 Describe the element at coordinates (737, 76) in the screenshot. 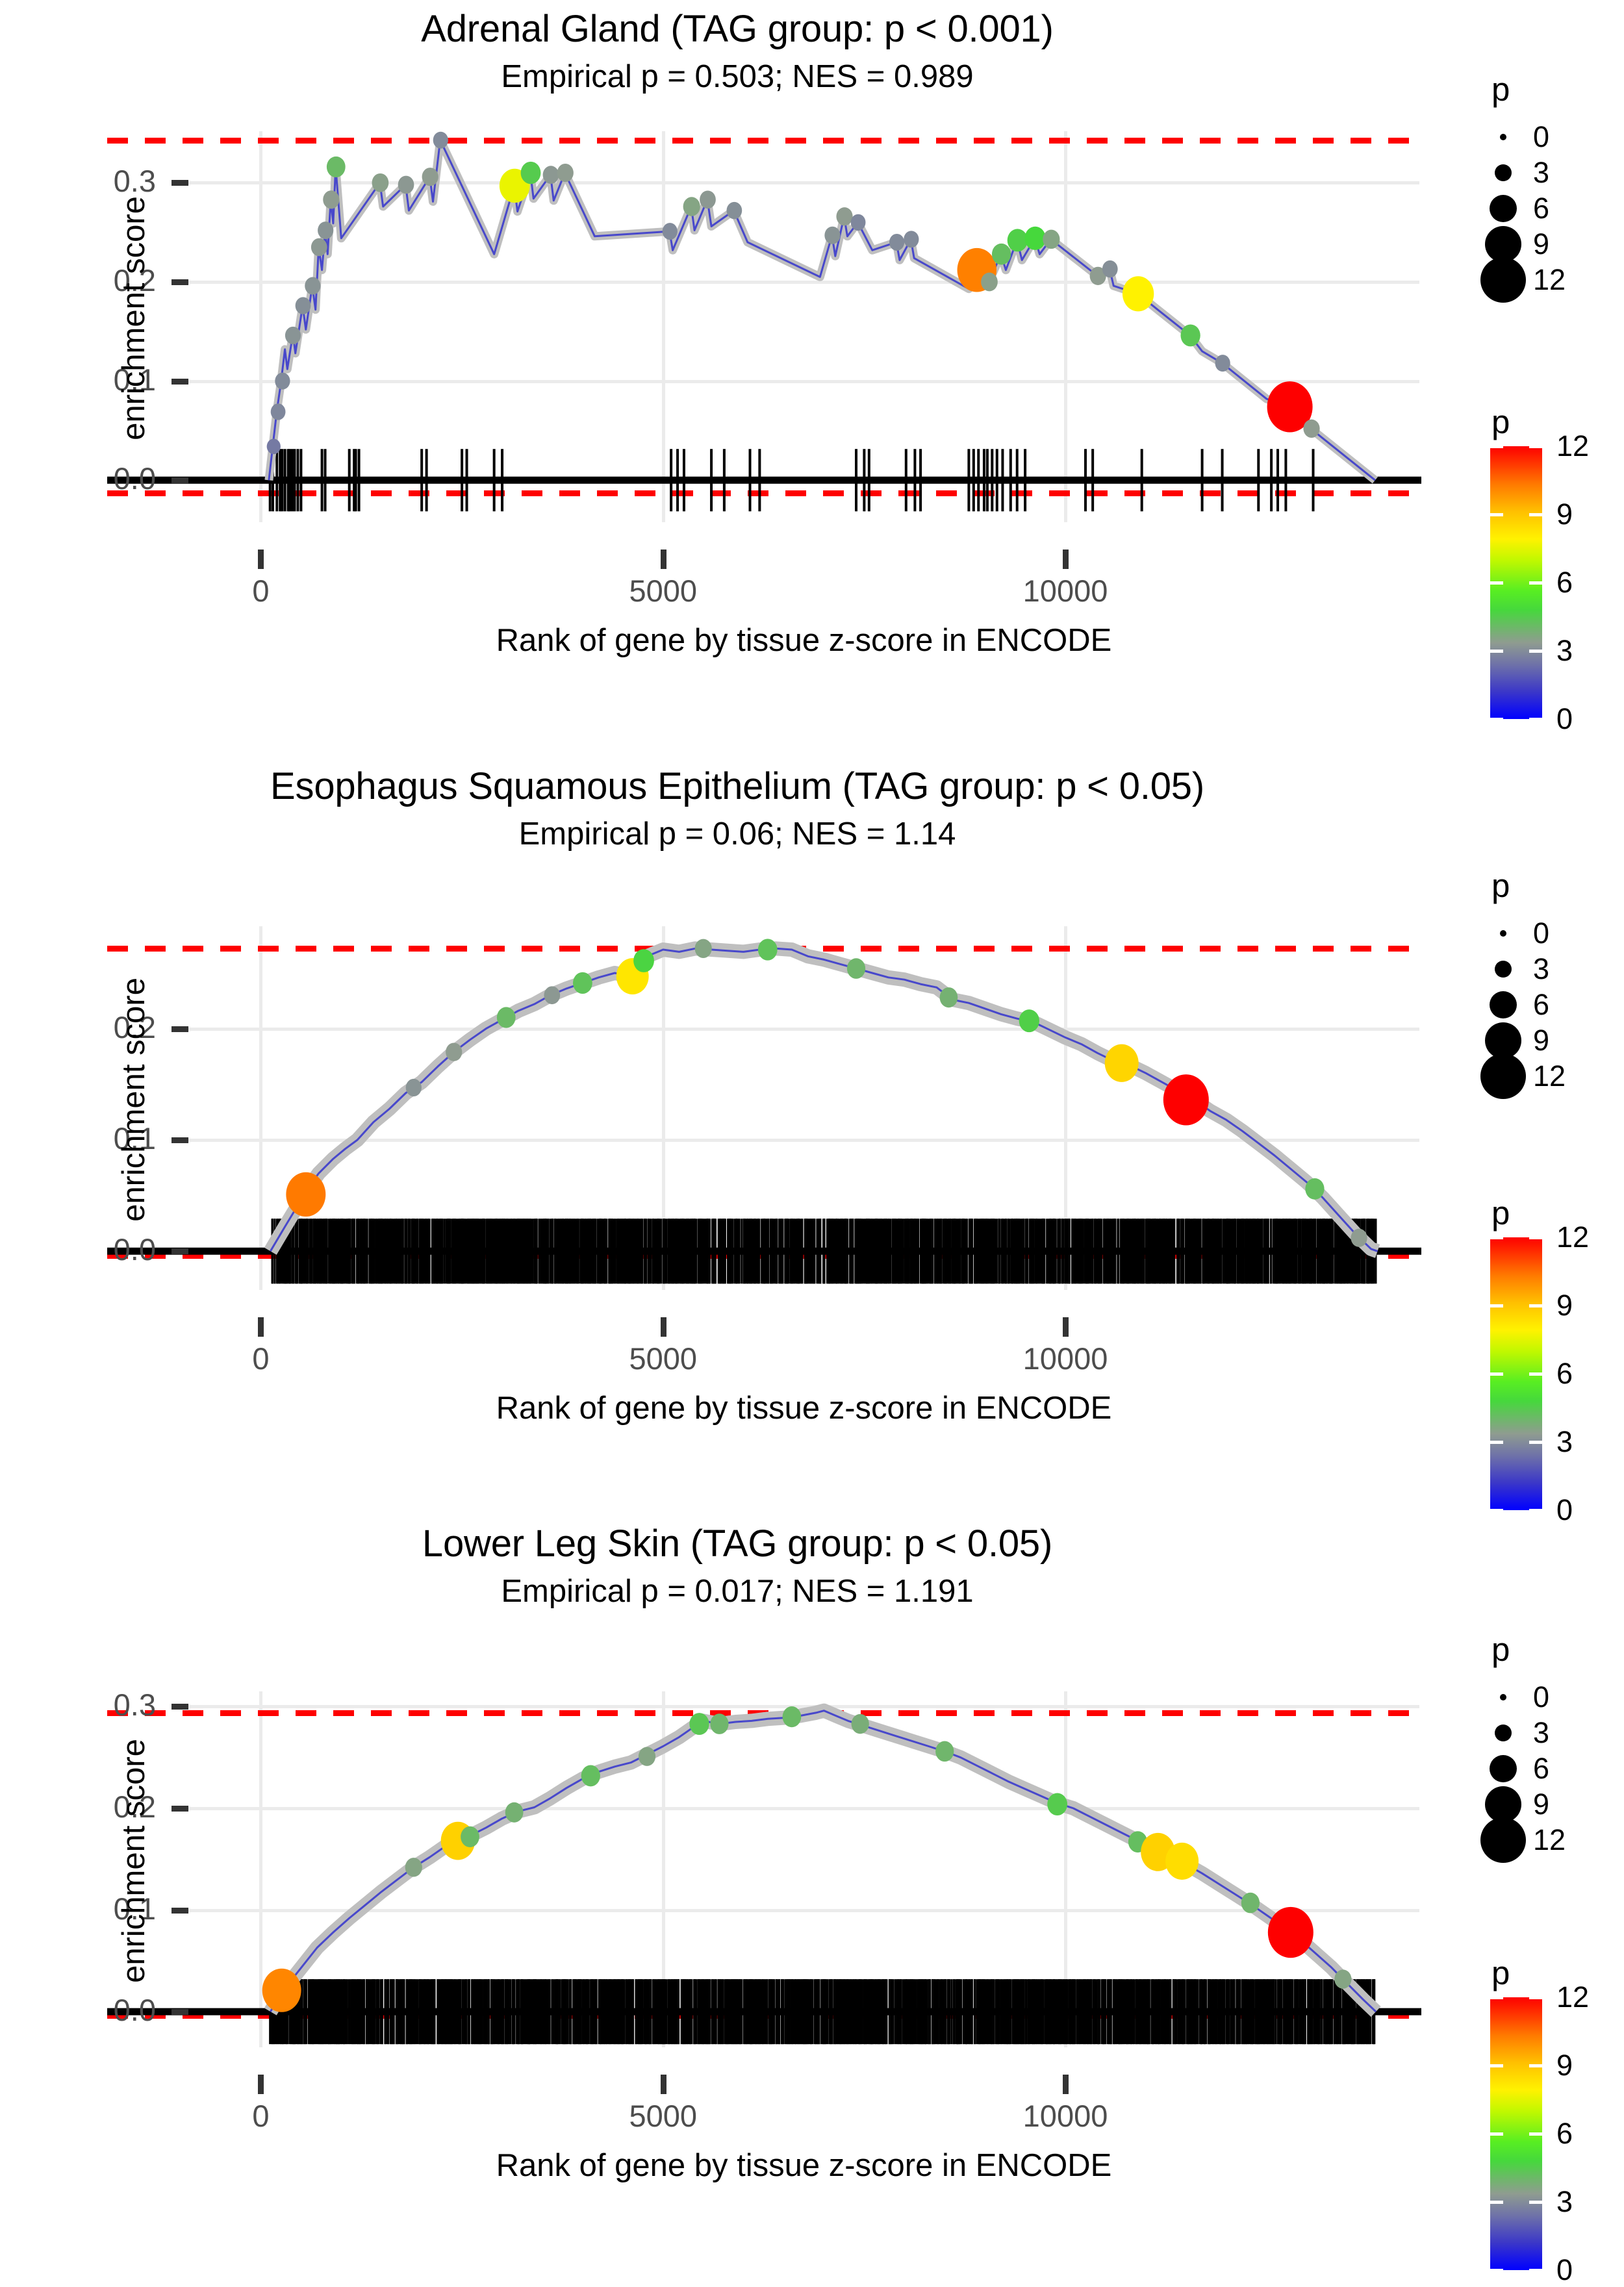

I see `panel-subtitle: Empirical p = 0.503; NES = 0.989` at that location.